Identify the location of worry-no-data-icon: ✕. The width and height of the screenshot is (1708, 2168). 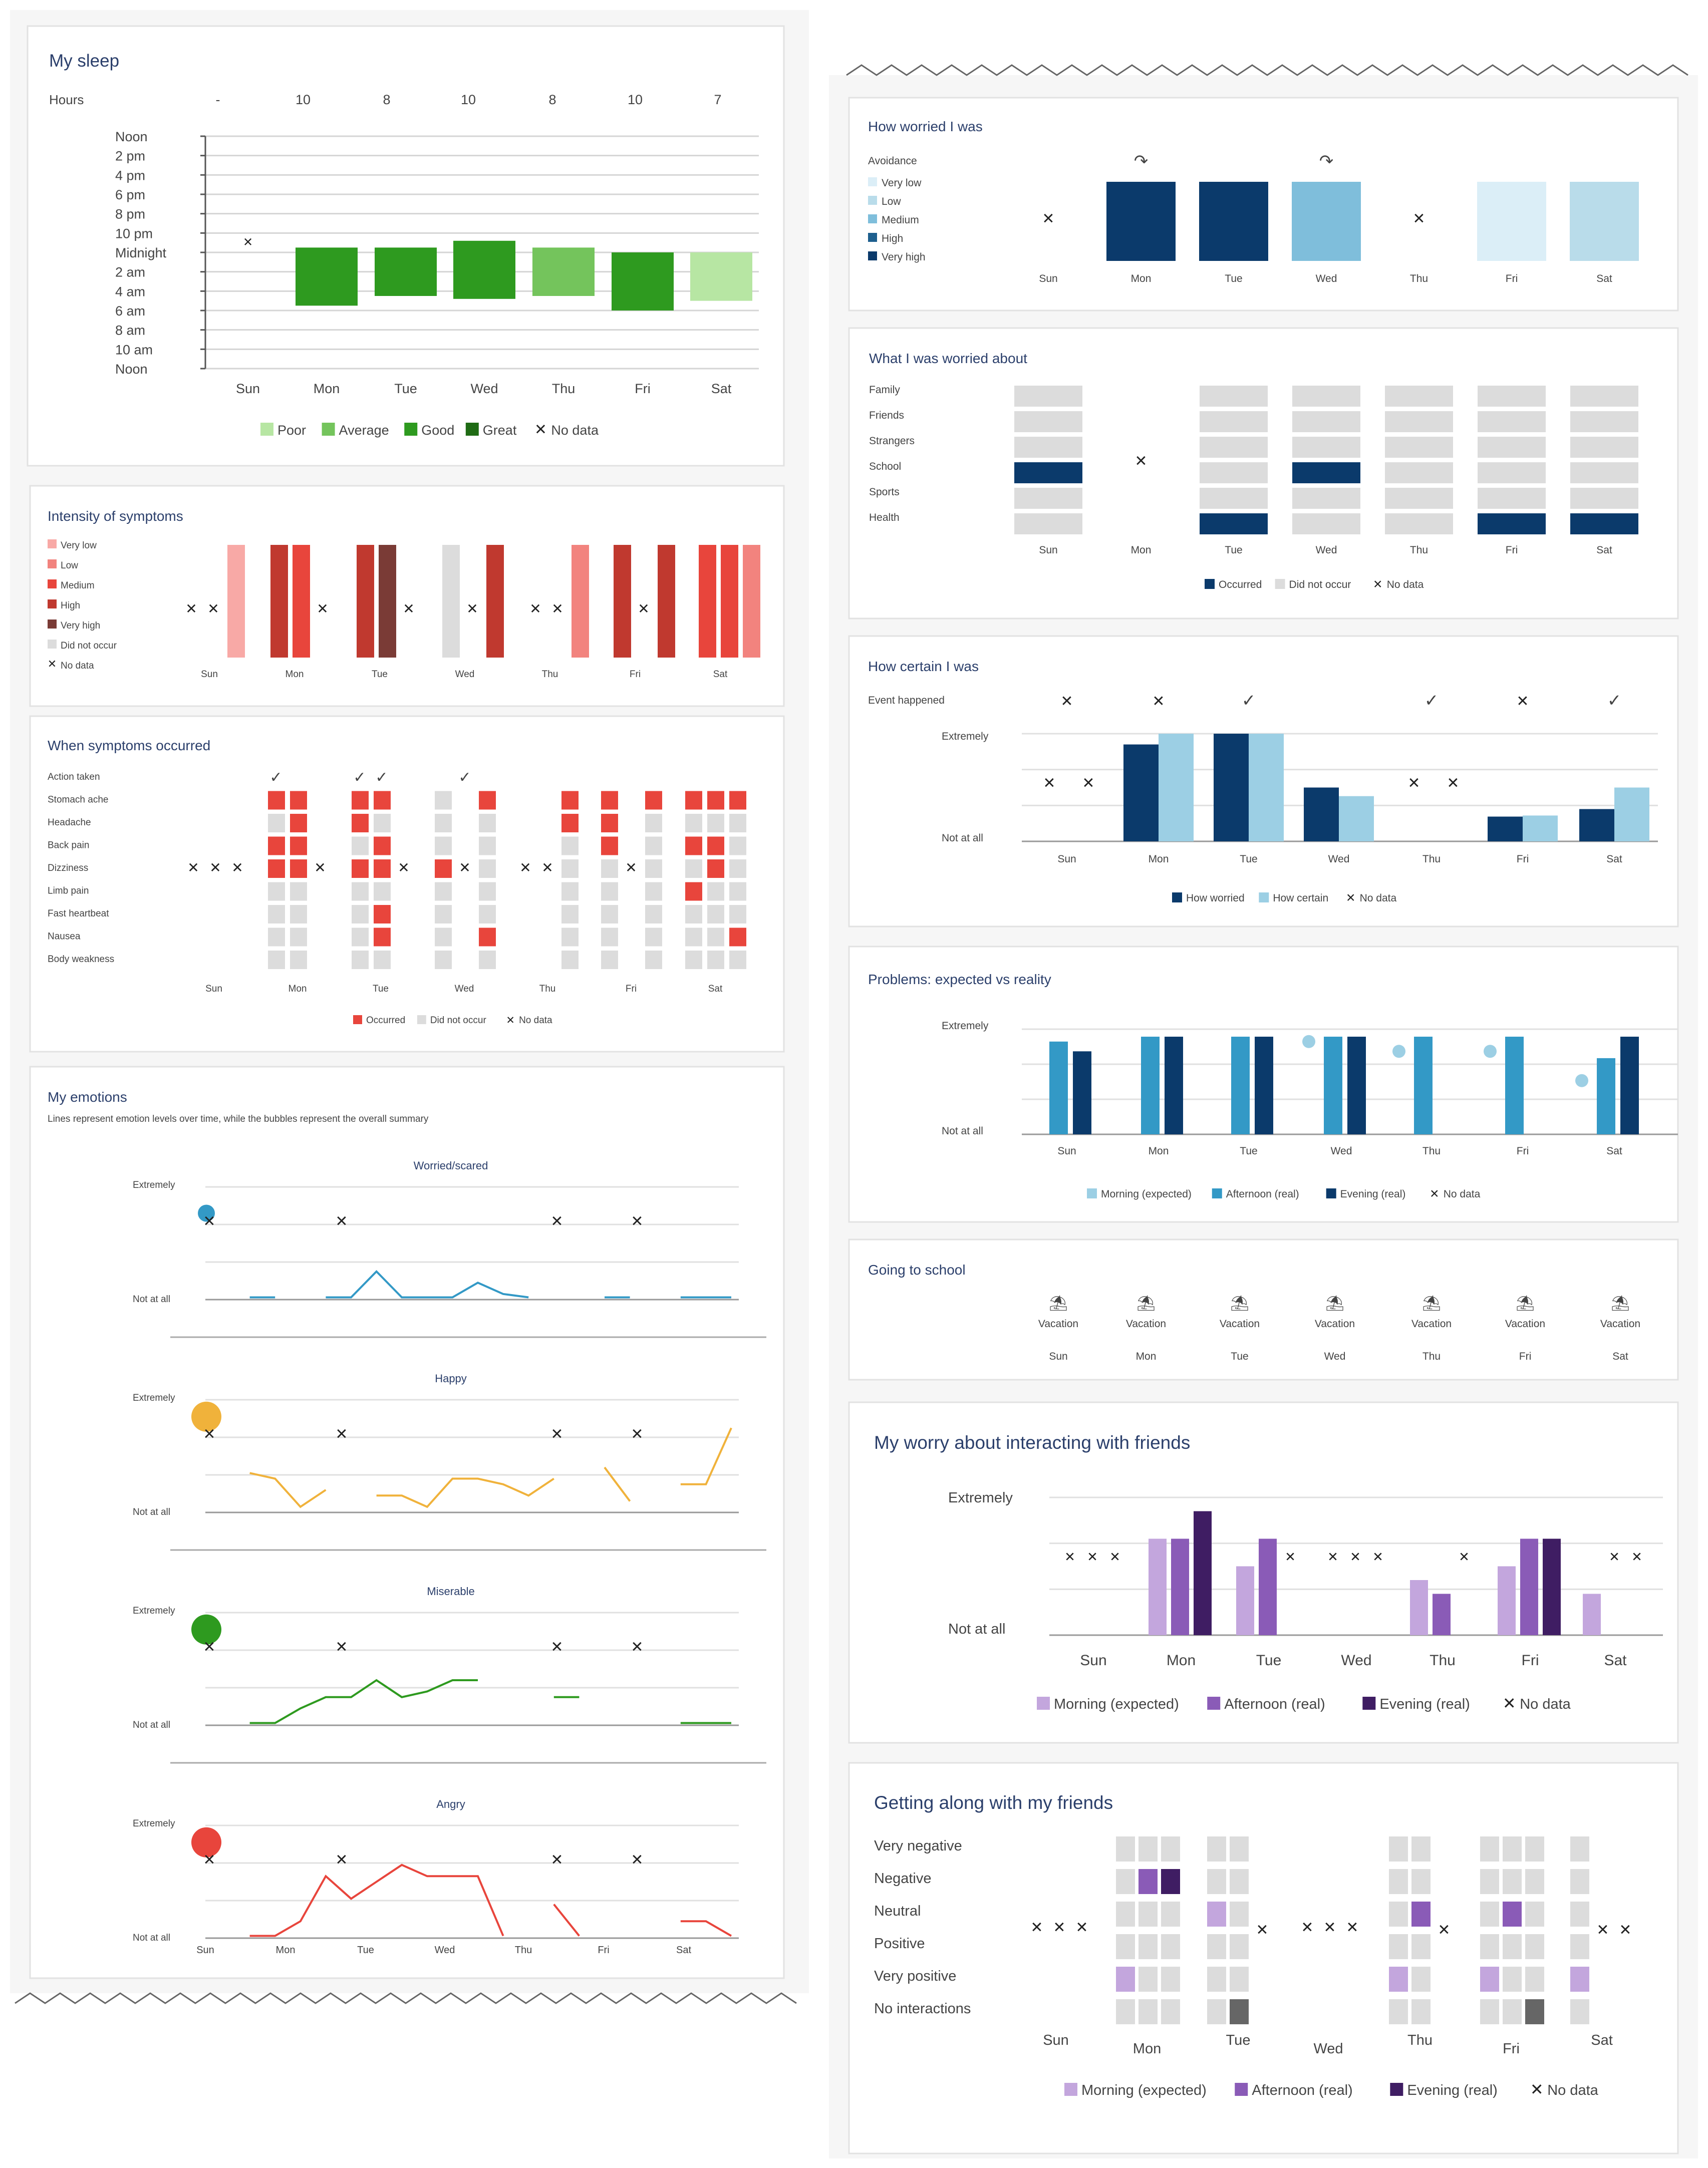
(1048, 219).